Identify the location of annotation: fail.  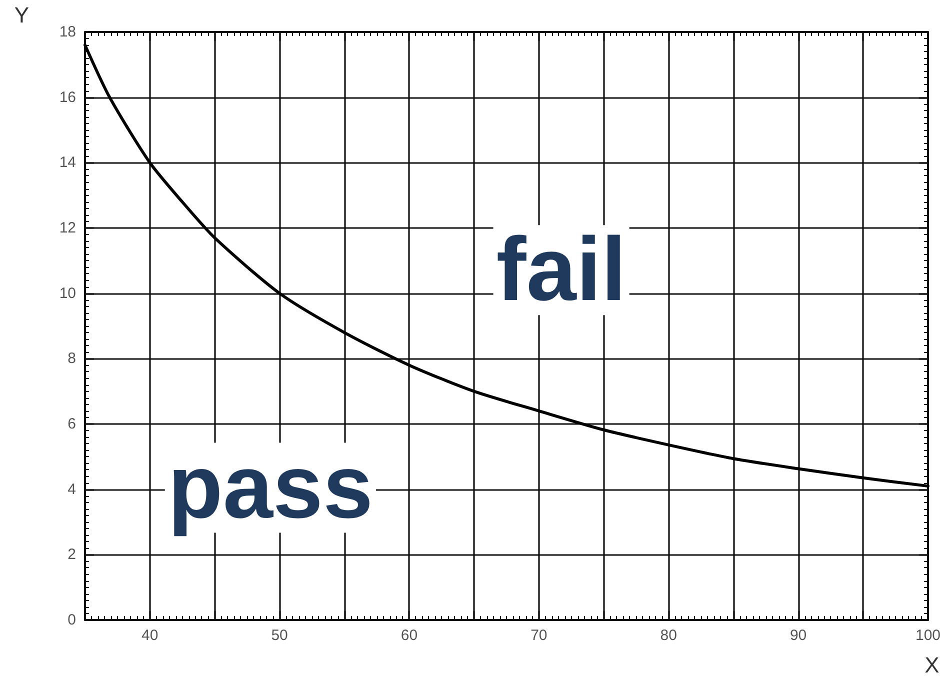
(561, 270).